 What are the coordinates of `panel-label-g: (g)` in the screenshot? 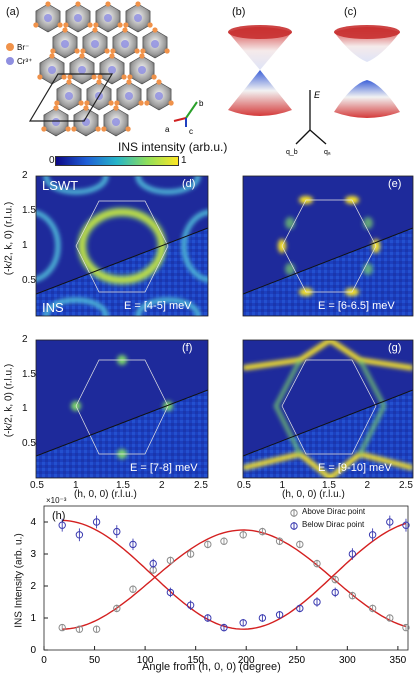 It's located at (395, 348).